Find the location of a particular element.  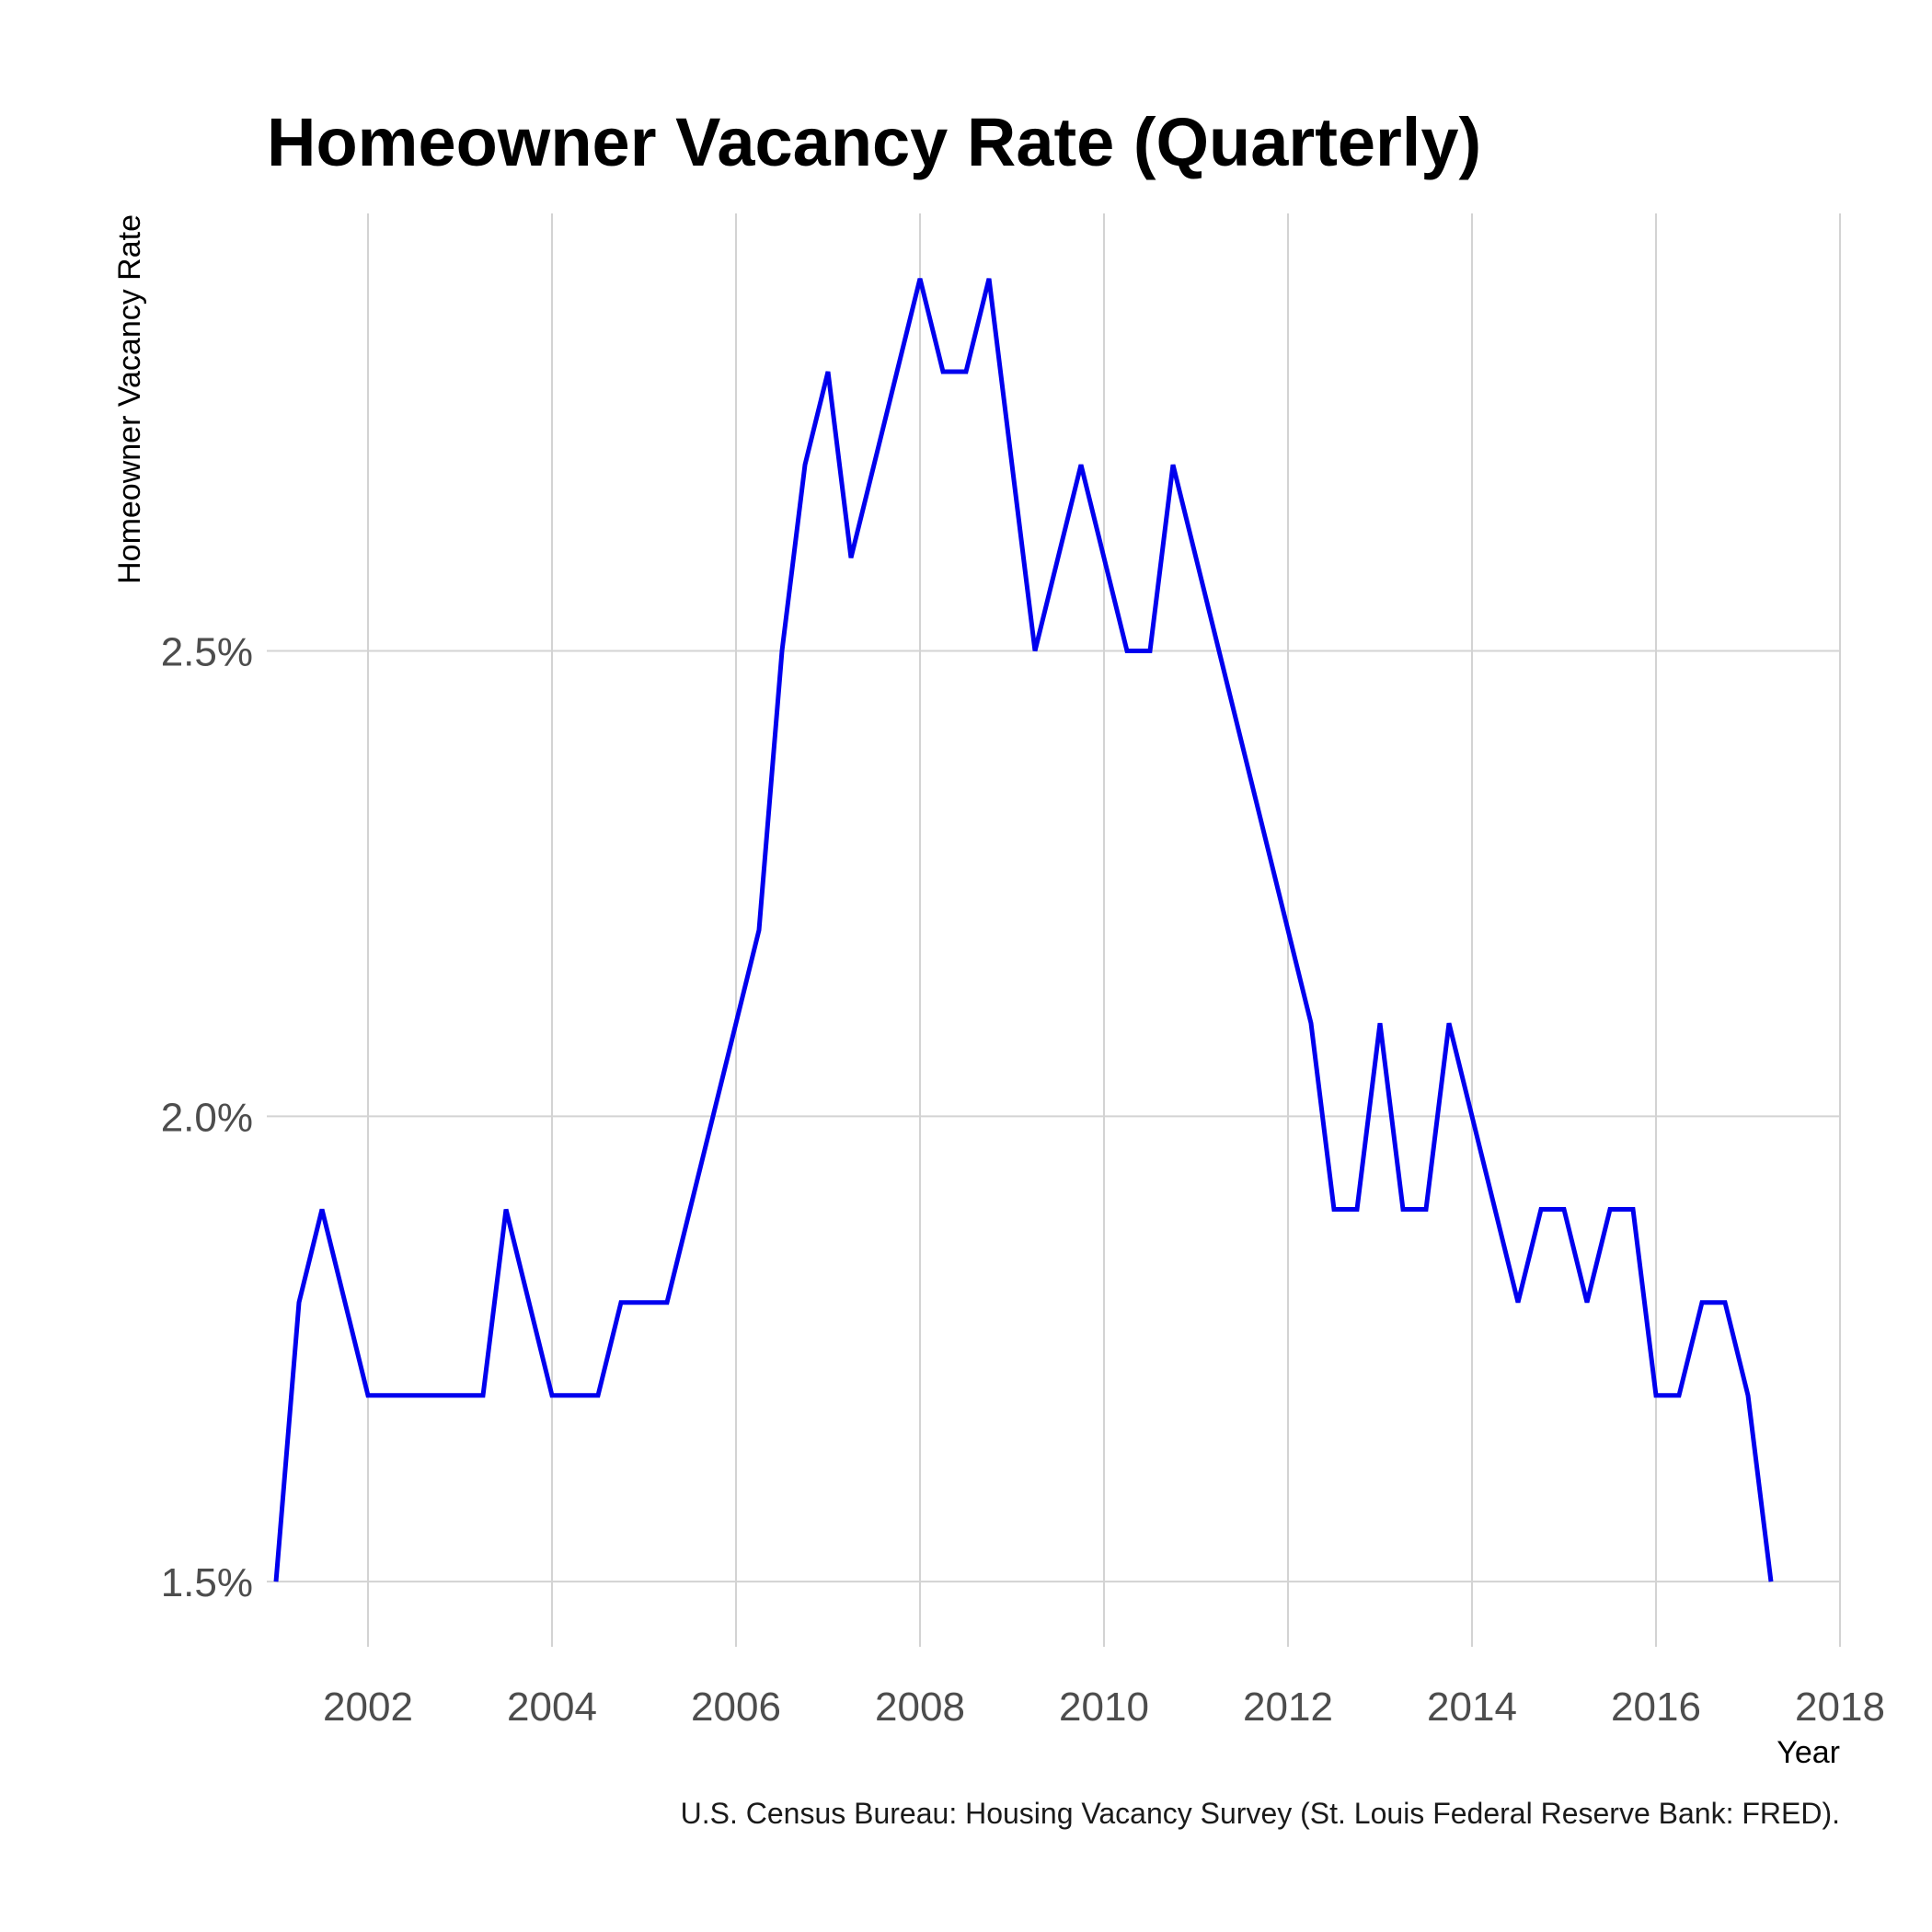

x-tick-label: 2006 is located at coordinates (736, 1707).